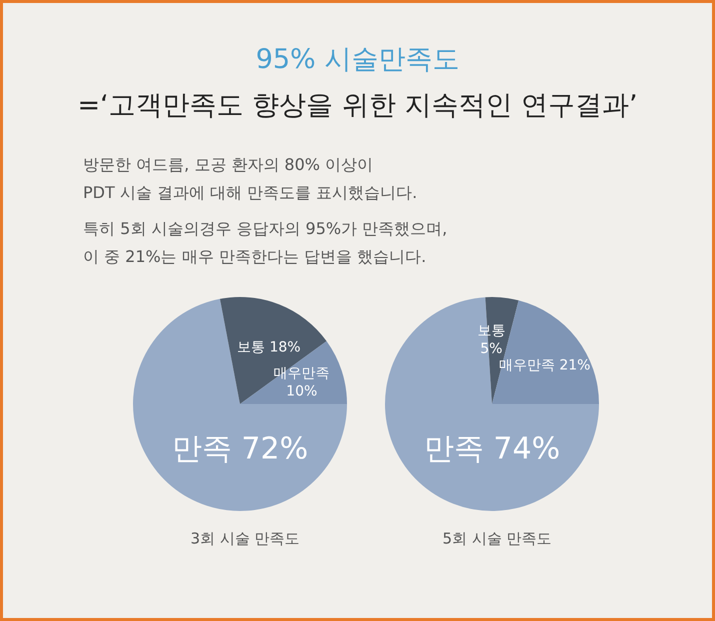 The image size is (715, 621). What do you see at coordinates (250, 179) in the screenshot?
I see `text: 방문한 여드름, 모공 환자의 80% 이상이 PDT 시술 결과에 대해 만족도를 표시했습니다.` at bounding box center [250, 179].